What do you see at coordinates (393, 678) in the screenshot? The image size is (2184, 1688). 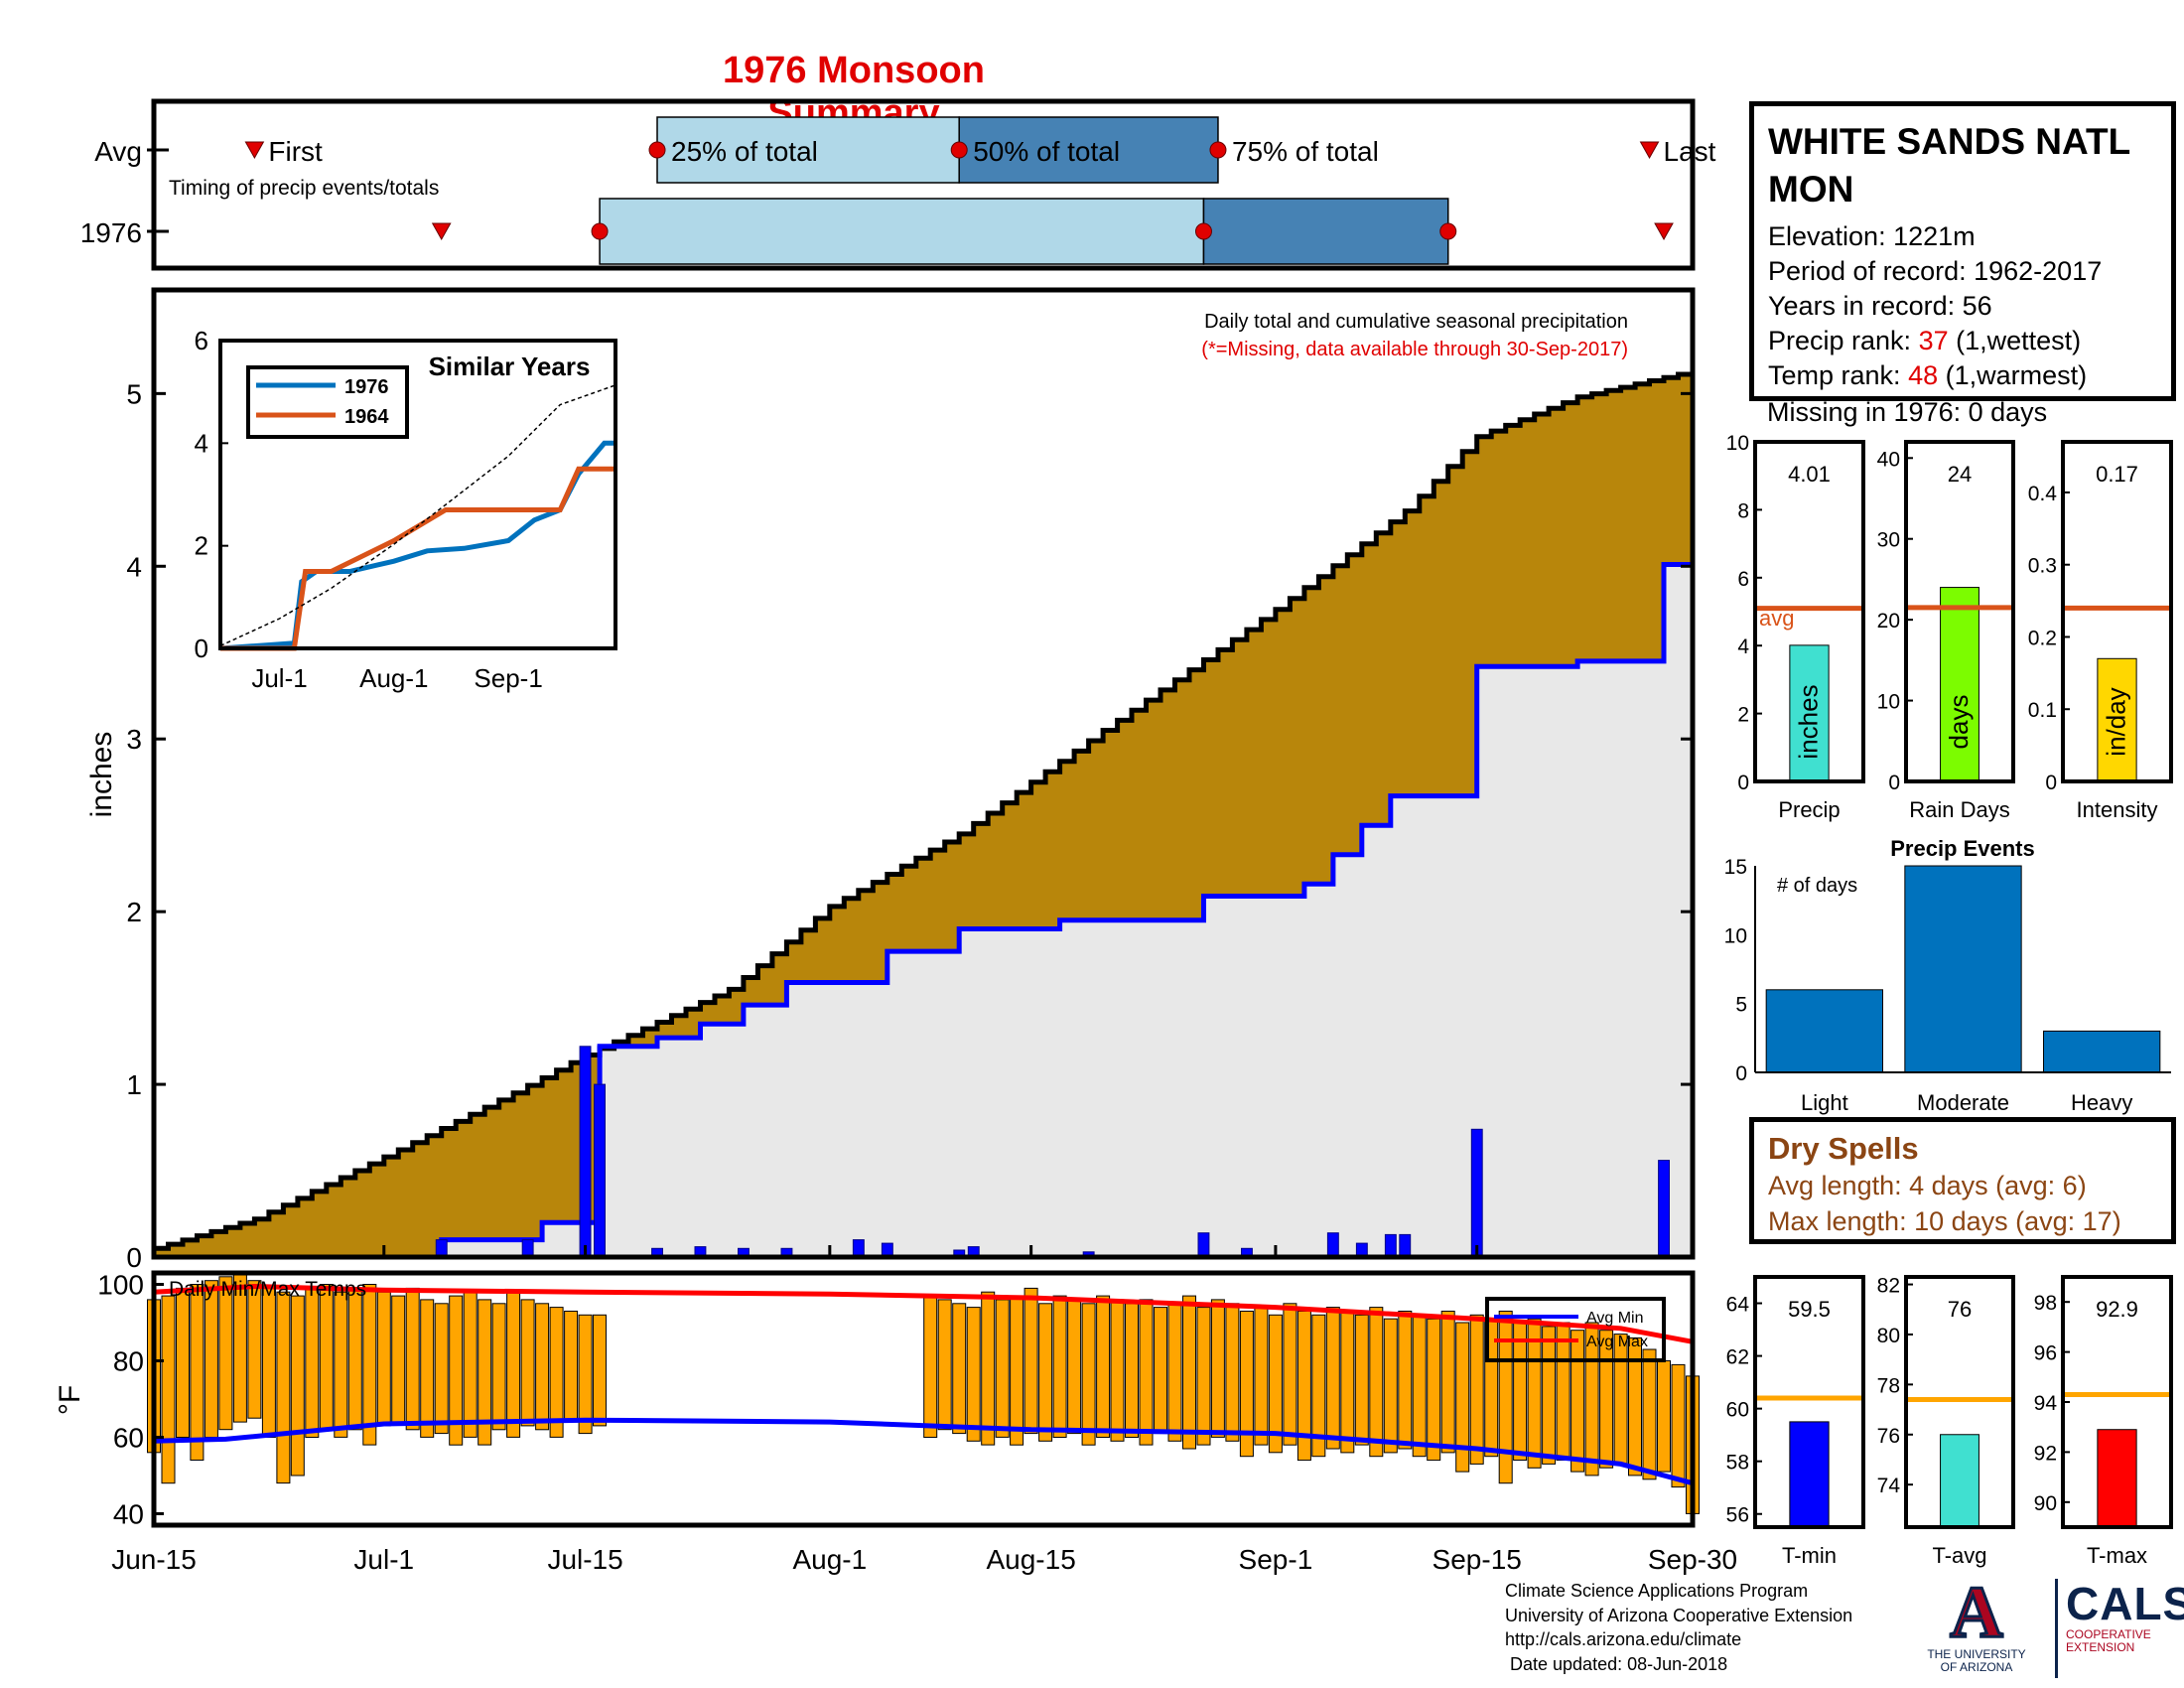 I see `inset-x-tick-label: Aug-1` at bounding box center [393, 678].